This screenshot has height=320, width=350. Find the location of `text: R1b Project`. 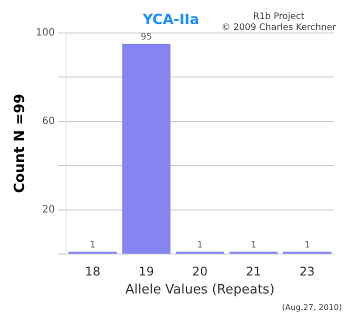

text: R1b Project is located at coordinates (279, 17).